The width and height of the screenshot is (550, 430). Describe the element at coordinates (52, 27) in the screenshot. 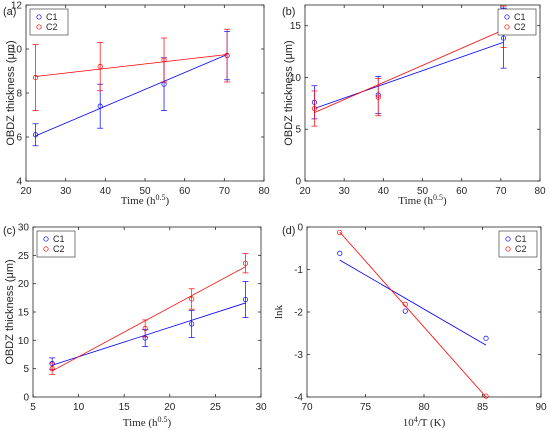

I see `panel-a-legend-label-c2: C2` at that location.